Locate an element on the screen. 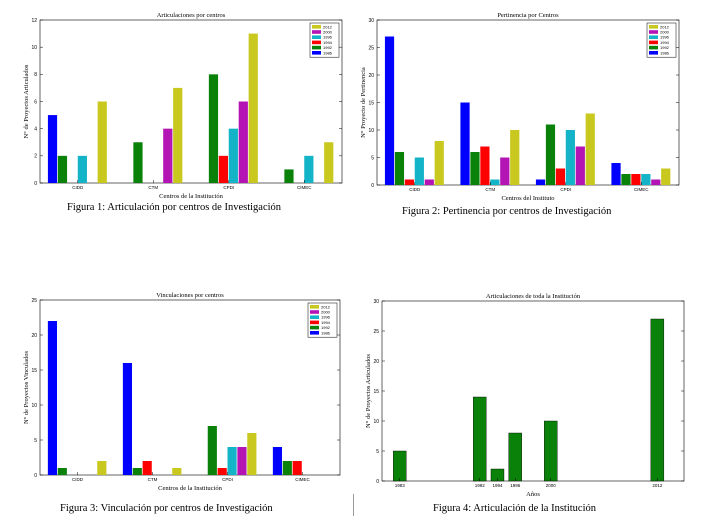  y-tick-label: 20 is located at coordinates (34, 336).